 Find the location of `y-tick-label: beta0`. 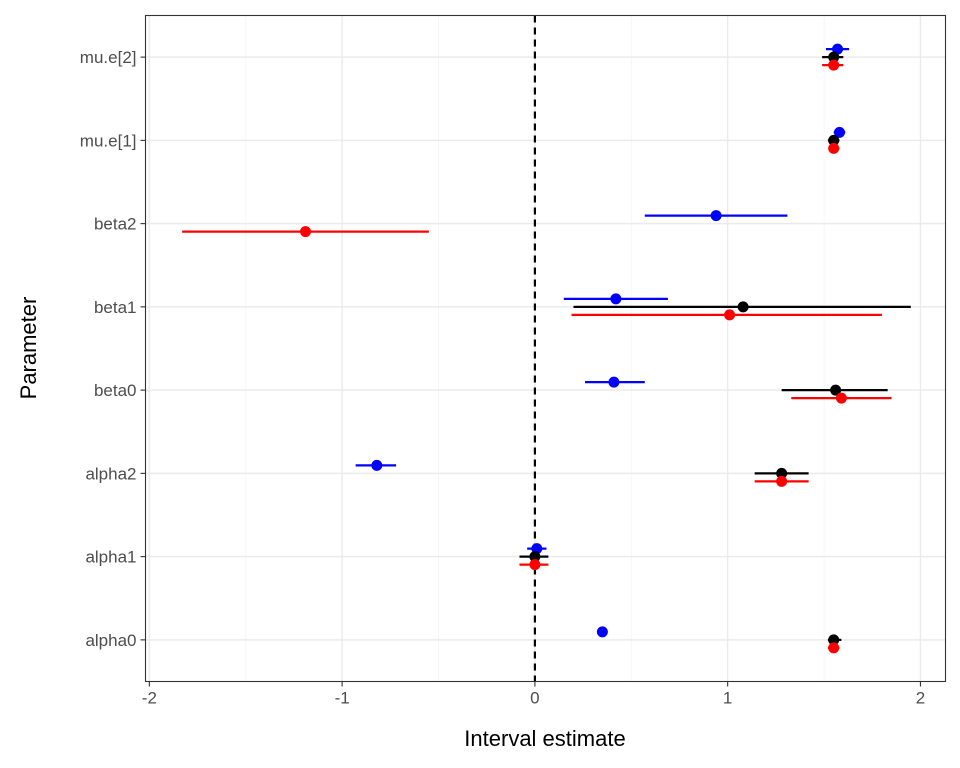

y-tick-label: beta0 is located at coordinates (115, 390).